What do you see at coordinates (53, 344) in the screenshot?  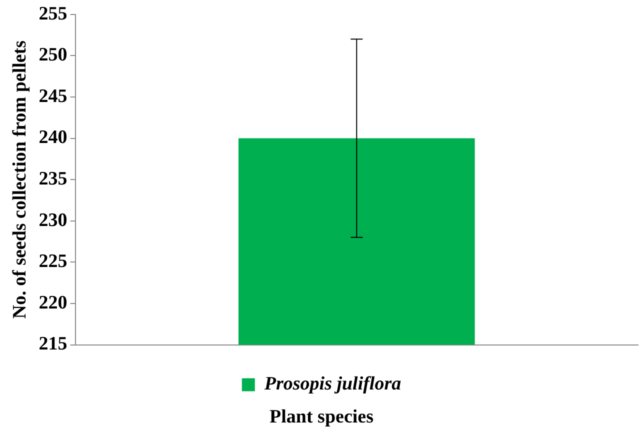 I see `y-tick-label: 215` at bounding box center [53, 344].